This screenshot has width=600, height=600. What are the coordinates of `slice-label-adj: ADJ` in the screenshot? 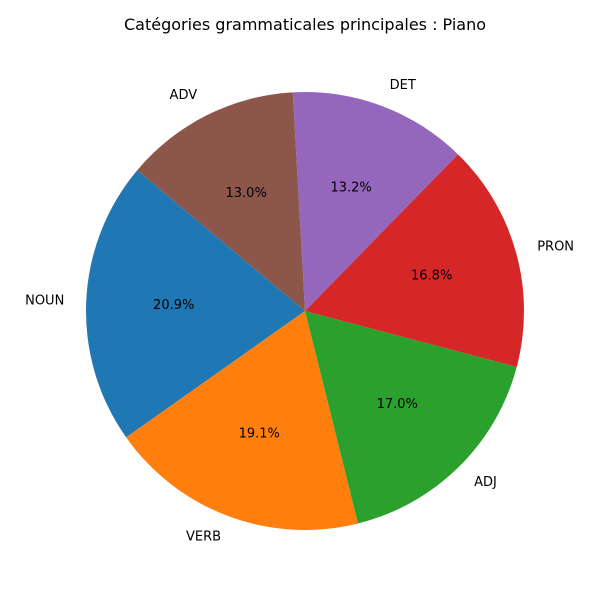 It's located at (485, 482).